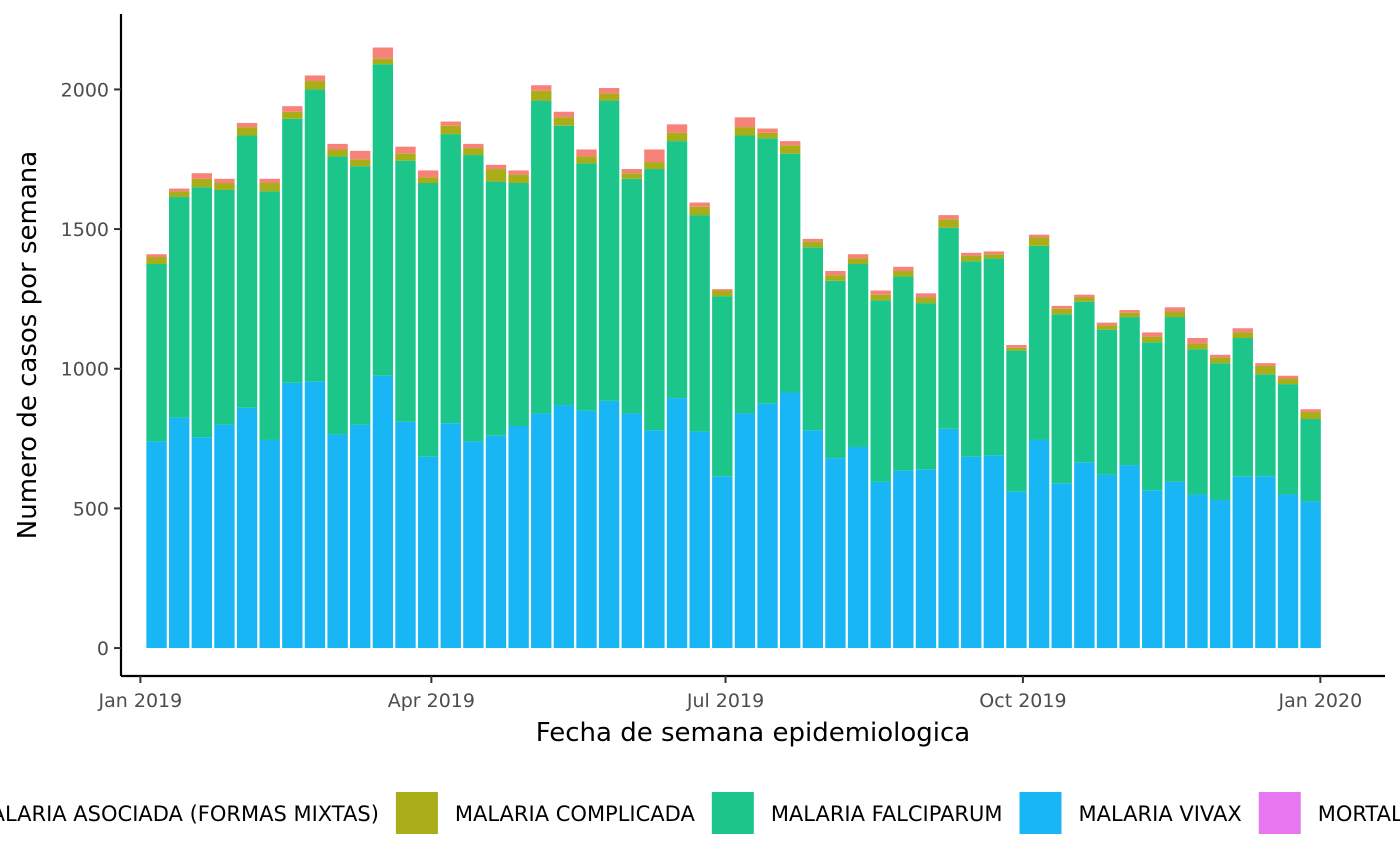  I want to click on x-tick-label: Jan 2020, so click(1320, 701).